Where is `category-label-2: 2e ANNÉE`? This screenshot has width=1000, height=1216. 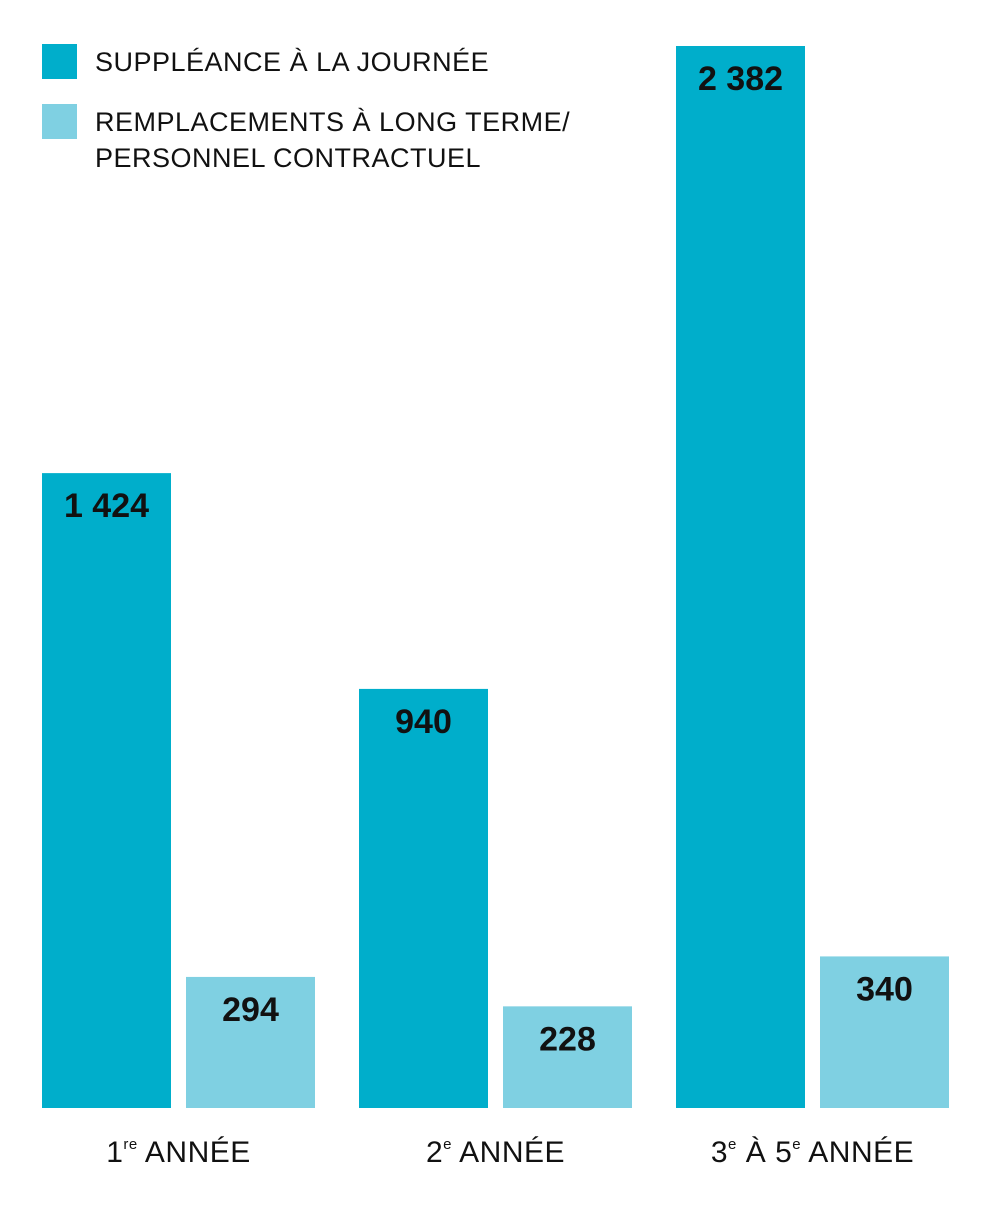 category-label-2: 2e ANNÉE is located at coordinates (495, 1152).